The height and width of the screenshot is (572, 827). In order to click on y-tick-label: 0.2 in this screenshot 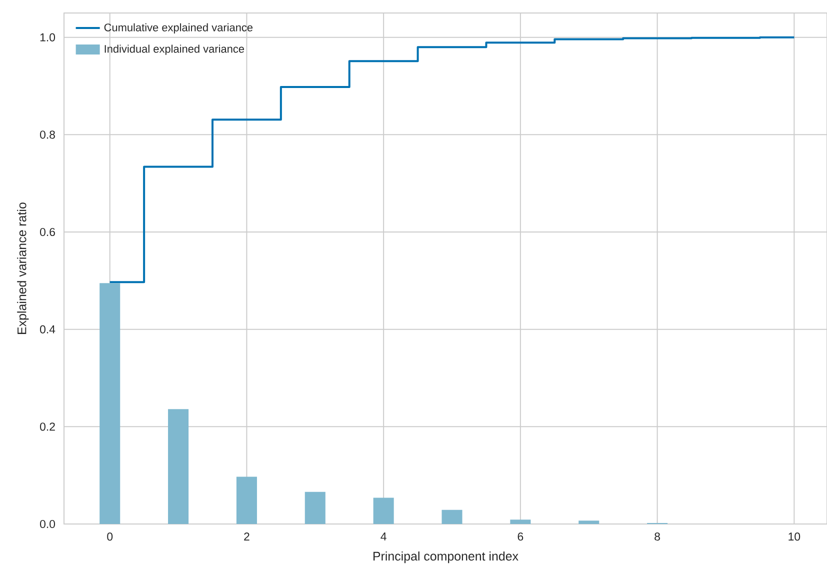, I will do `click(47, 426)`.